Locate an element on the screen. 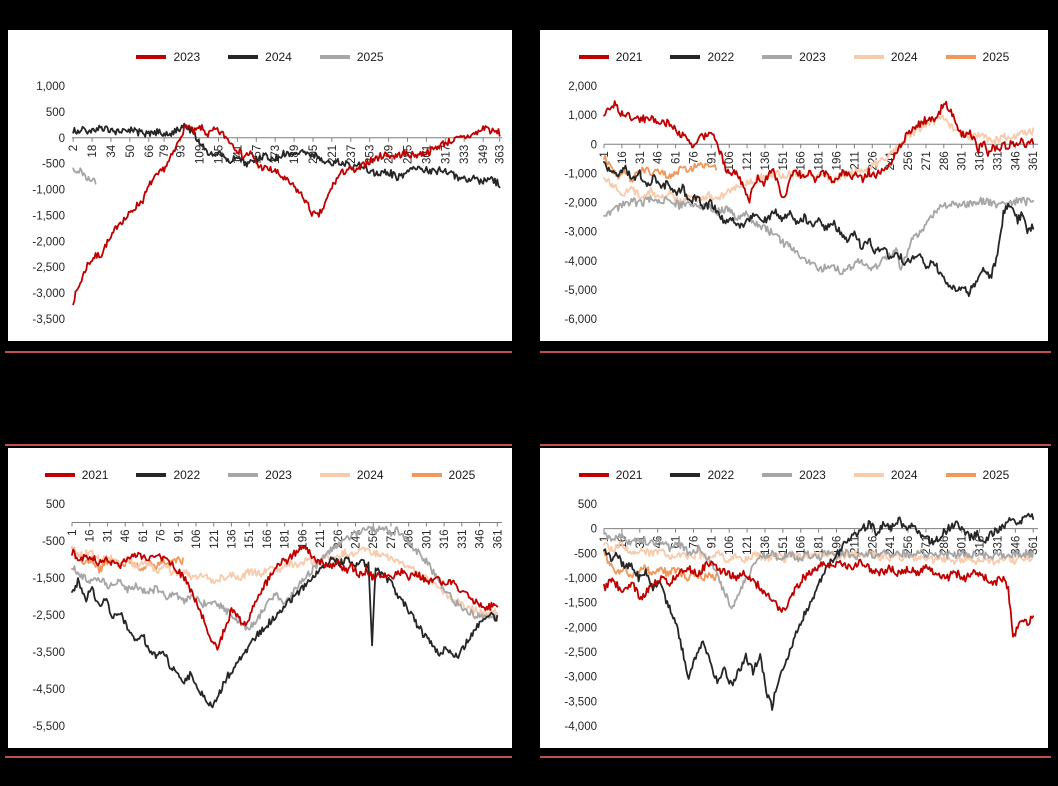  y-tick-label: 1,000 is located at coordinates (50, 87).